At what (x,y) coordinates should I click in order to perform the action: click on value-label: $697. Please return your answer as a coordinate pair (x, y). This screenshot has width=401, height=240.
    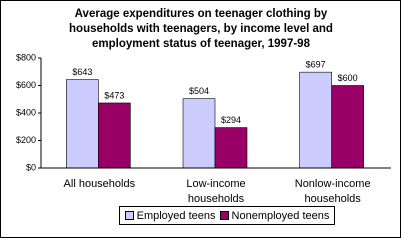
    Looking at the image, I should click on (316, 65).